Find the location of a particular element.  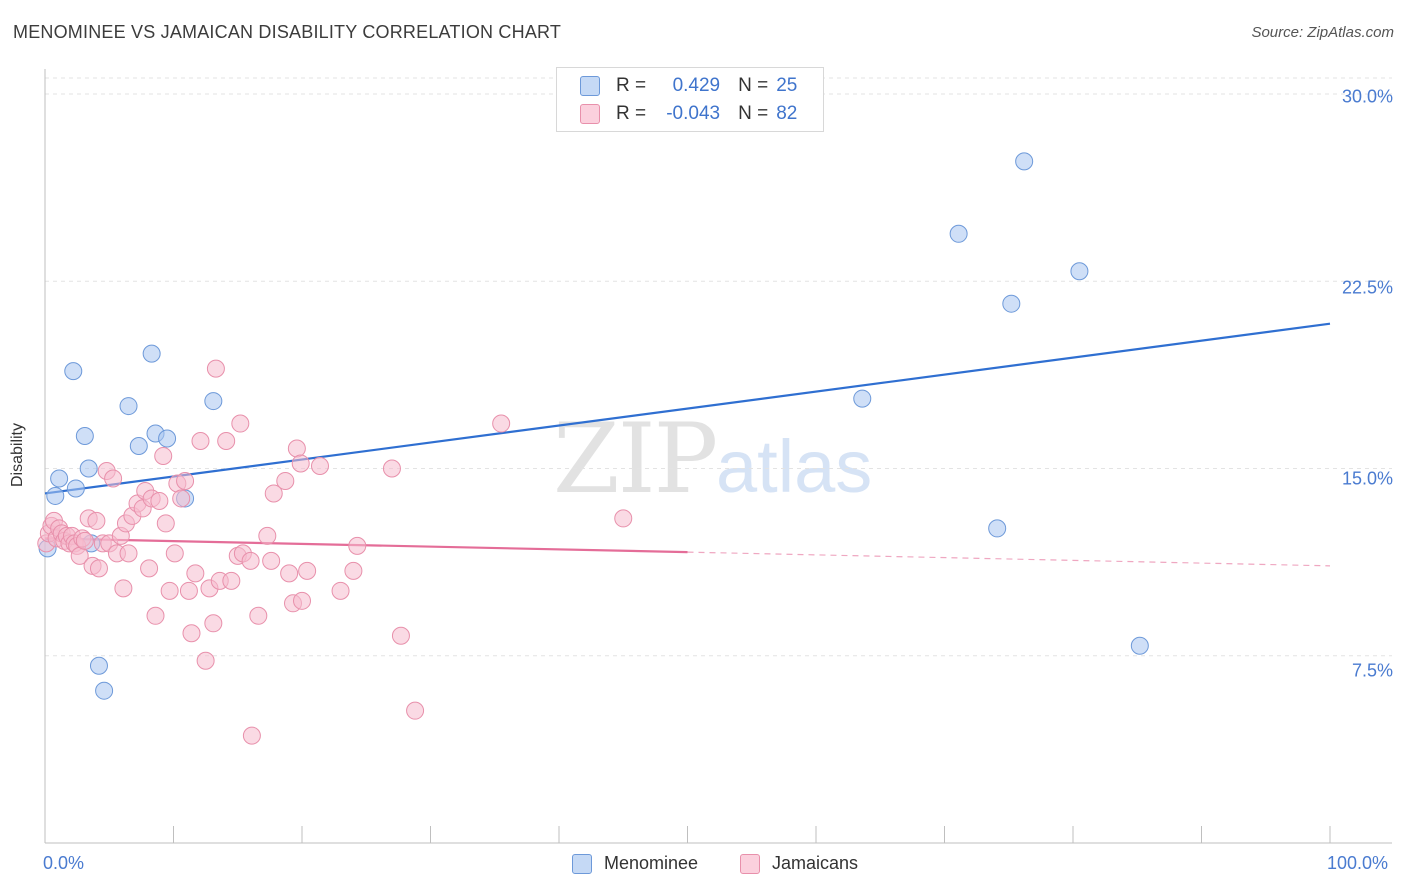

stats-legend: R = 0.429 N = 25 R = -0.043 N = 82 is located at coordinates (690, 99).